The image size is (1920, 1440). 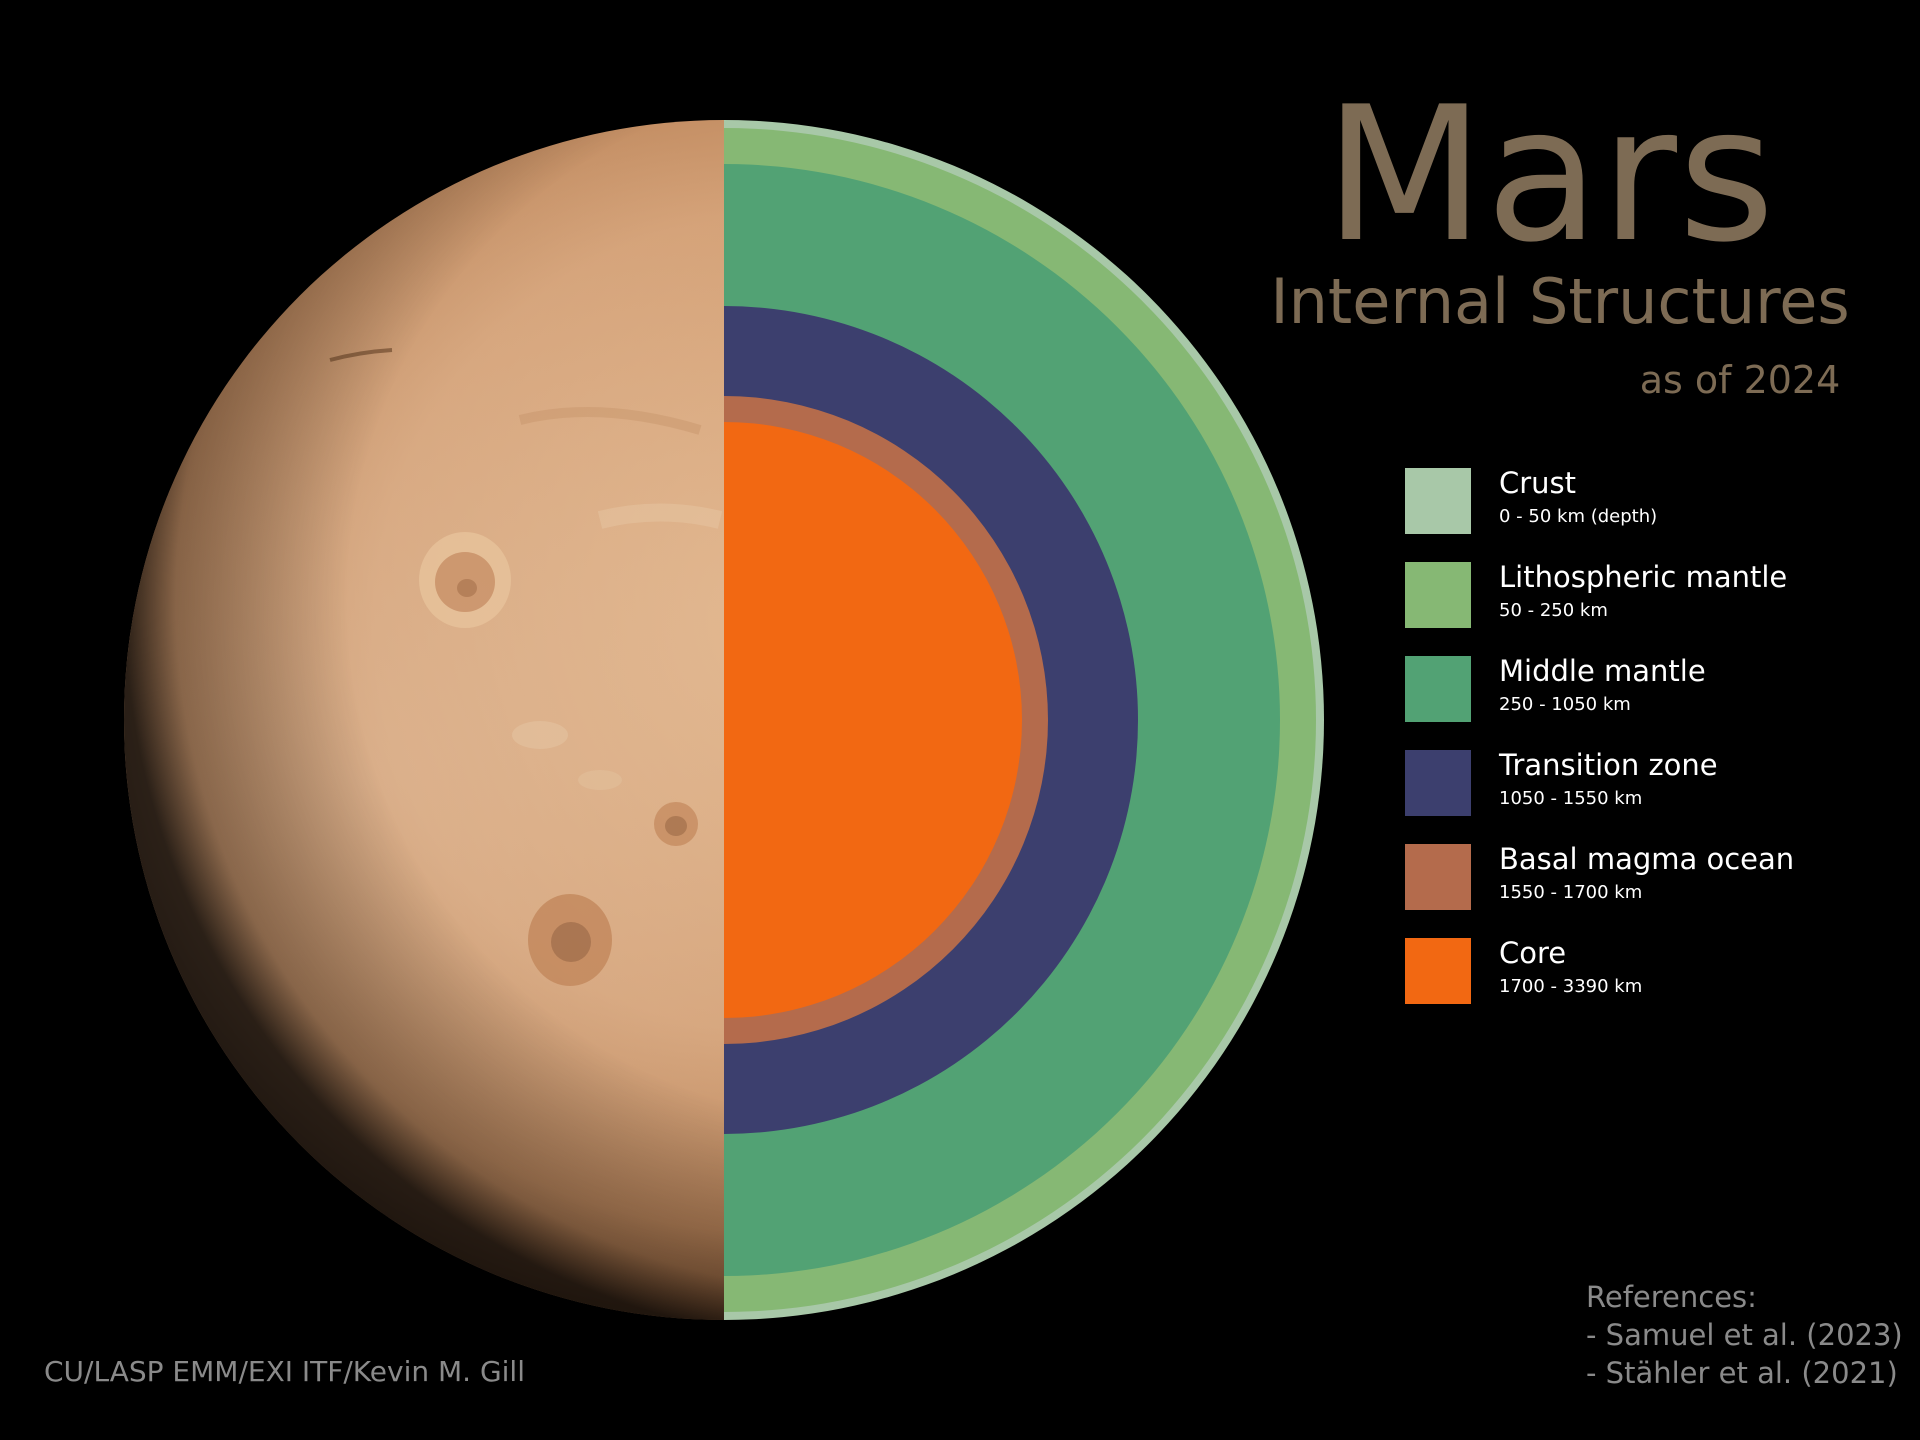 I want to click on page-subtitle: Internal Structures, so click(x=1560, y=301).